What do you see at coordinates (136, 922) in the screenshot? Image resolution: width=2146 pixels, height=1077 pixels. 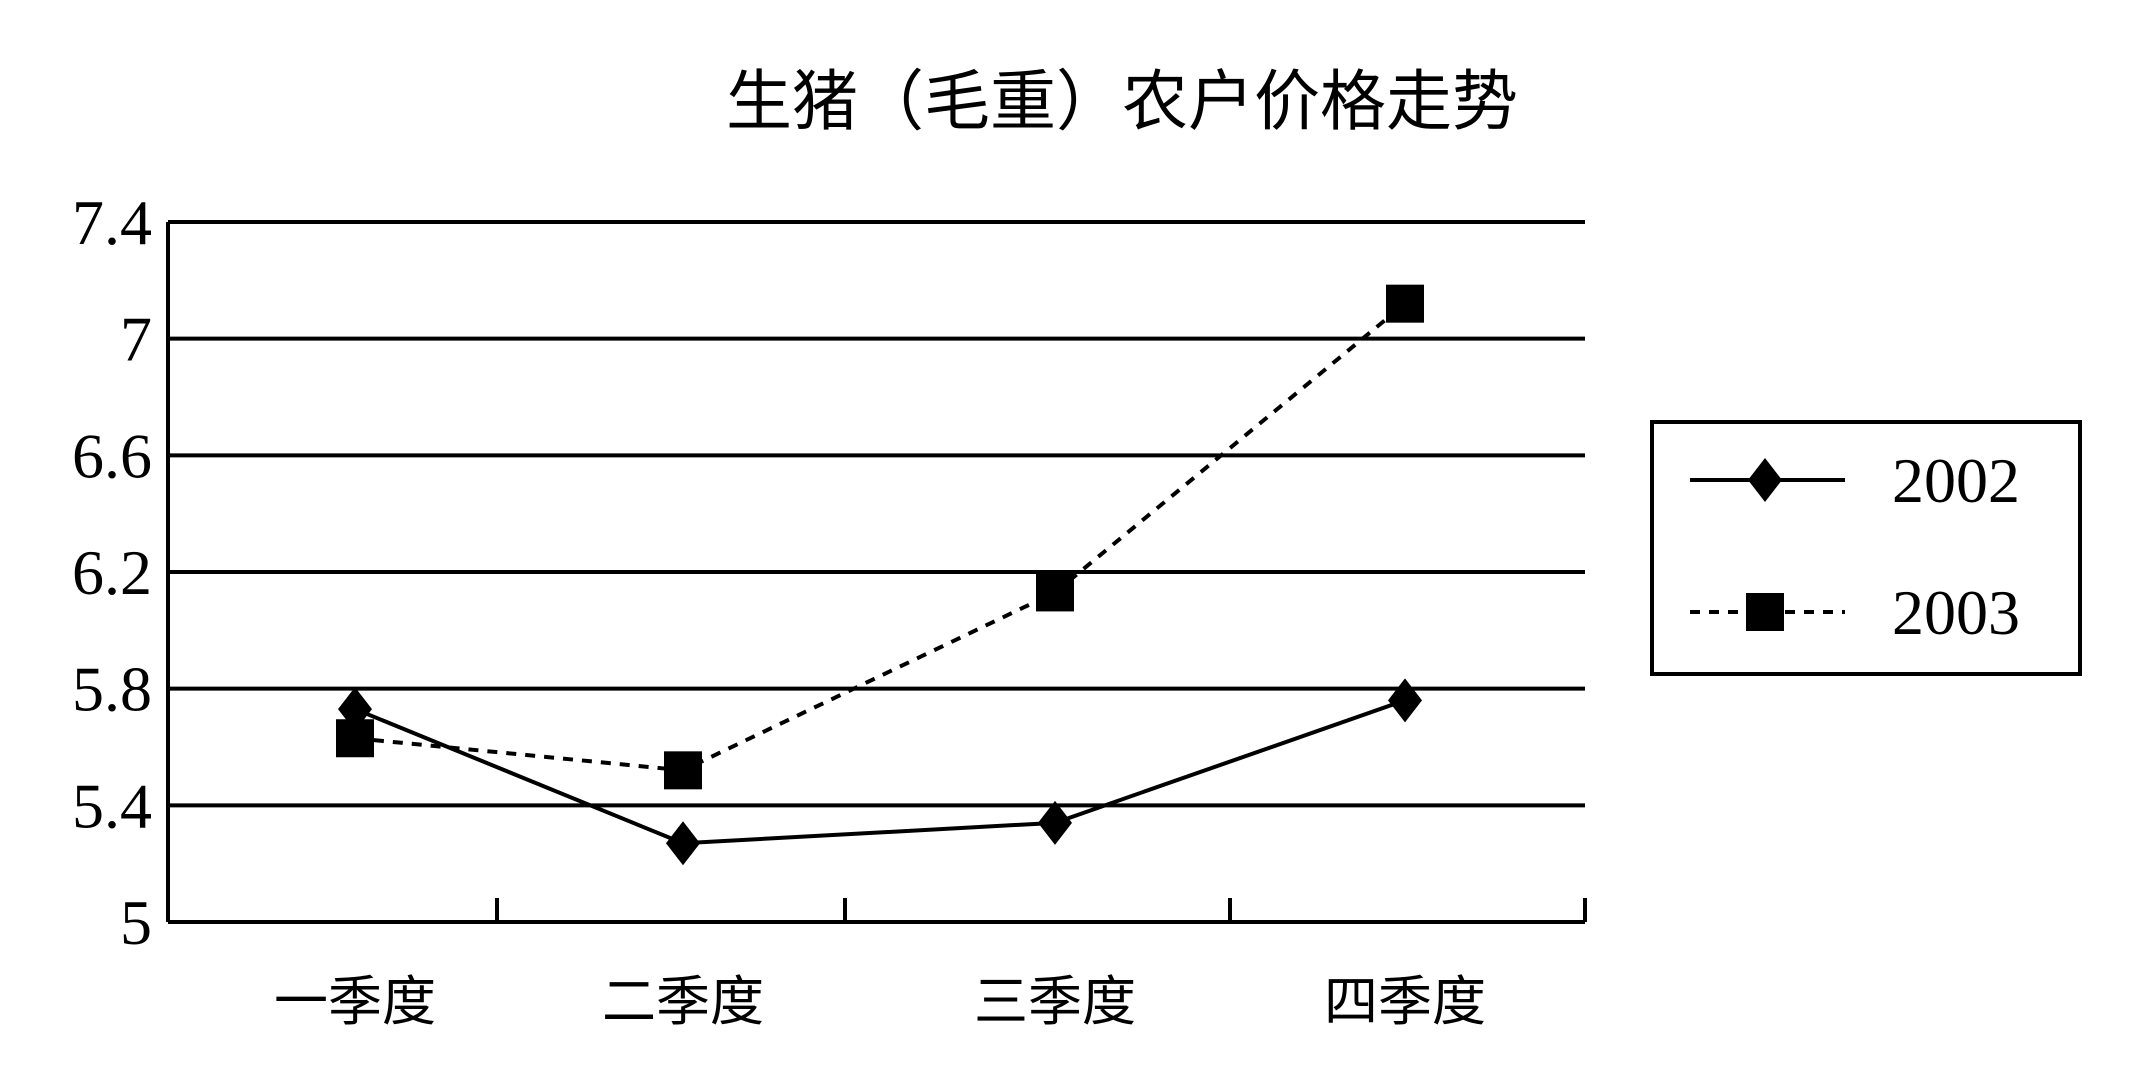 I see `y-tick-label: 5` at bounding box center [136, 922].